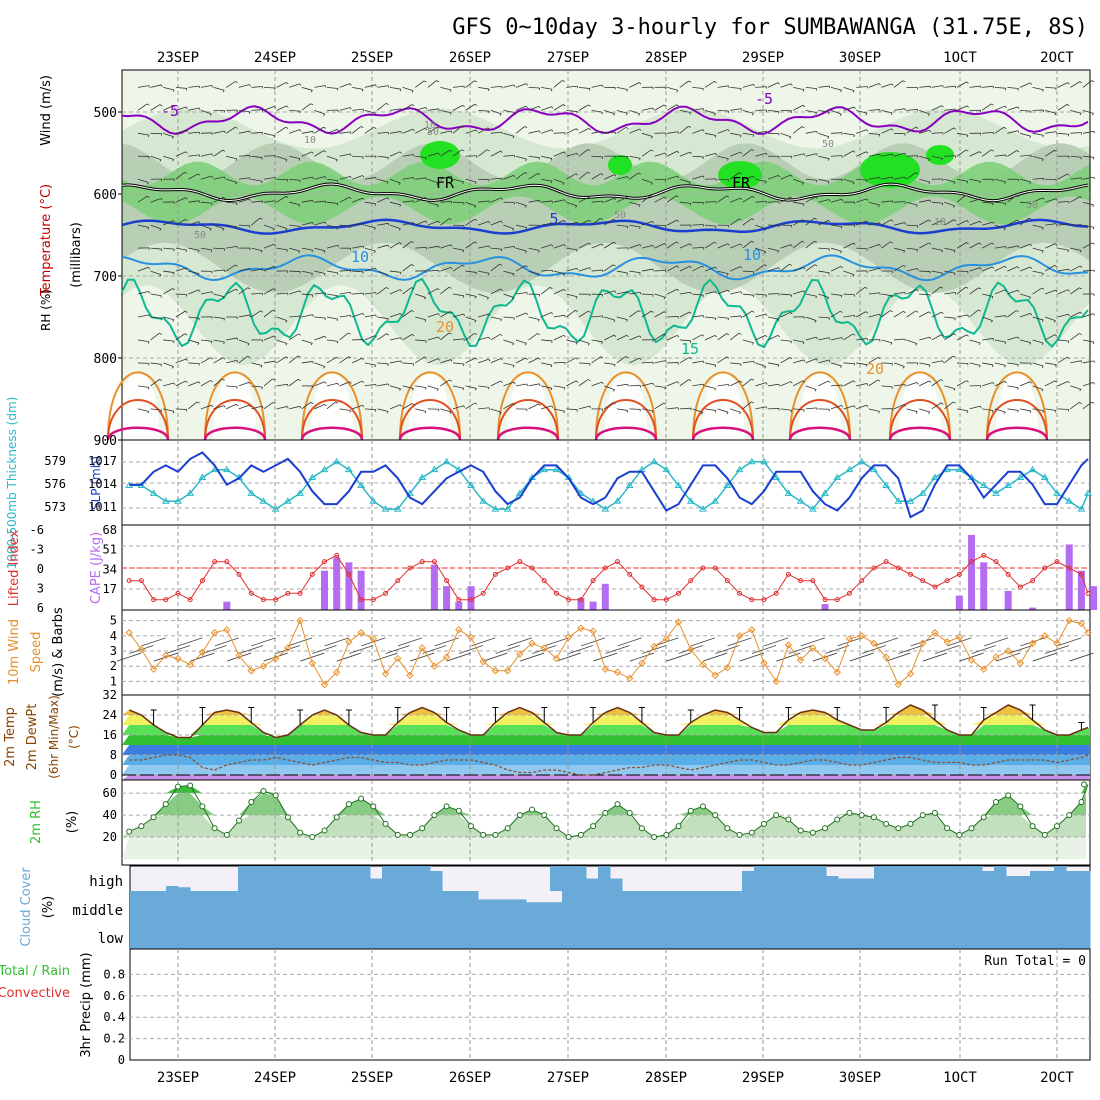 The height and width of the screenshot is (1100, 1100). I want to click on contour-label: -5, so click(170, 111).